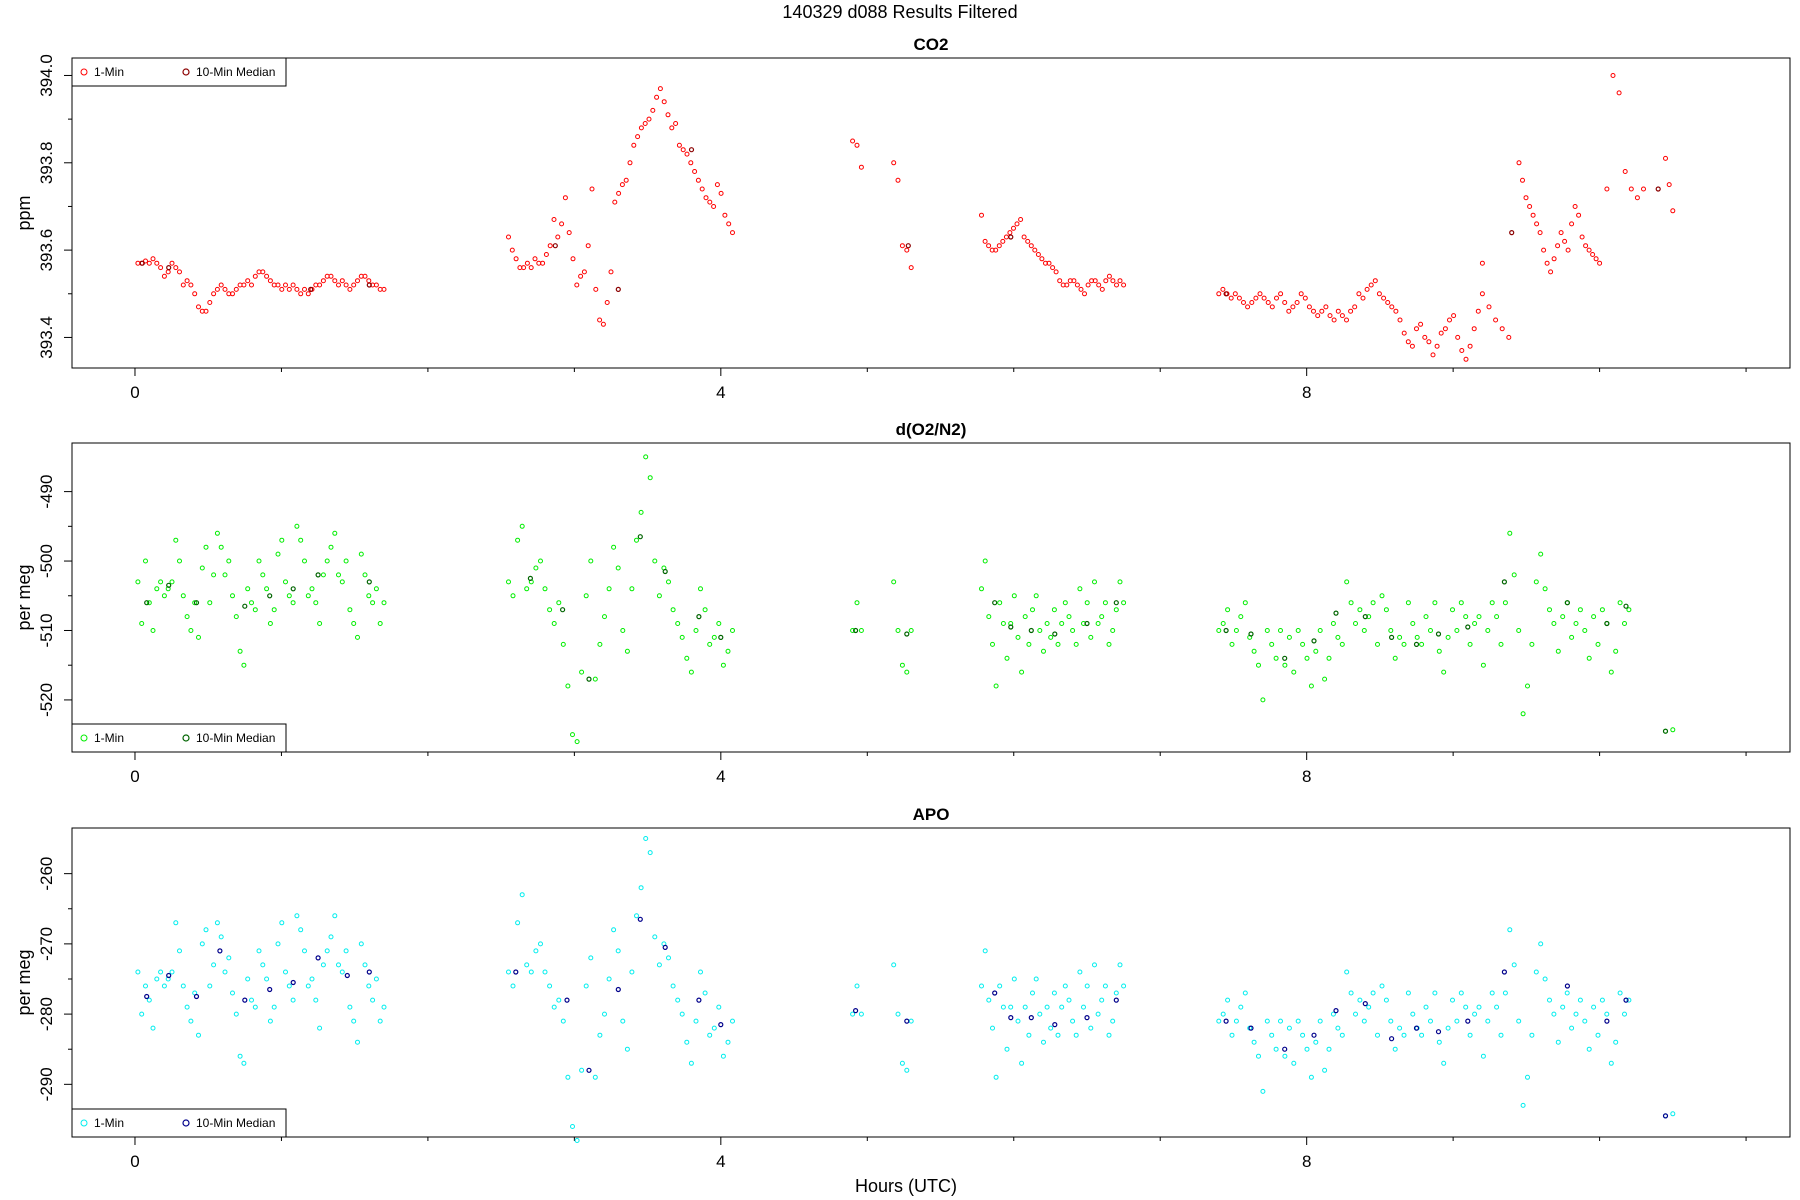  I want to click on legend-label-1-min: 1-Min, so click(109, 72).